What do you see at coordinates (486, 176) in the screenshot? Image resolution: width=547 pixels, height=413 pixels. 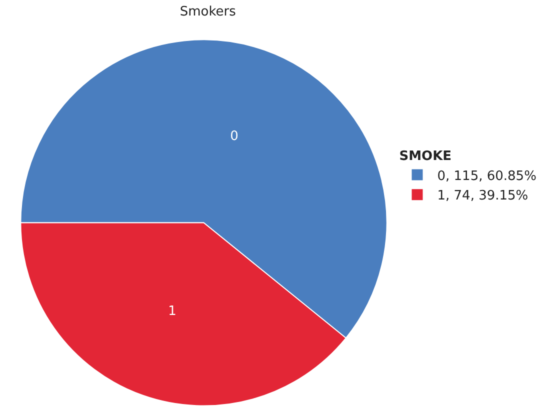 I see `legend-label: 0, 115, 60.85%` at bounding box center [486, 176].